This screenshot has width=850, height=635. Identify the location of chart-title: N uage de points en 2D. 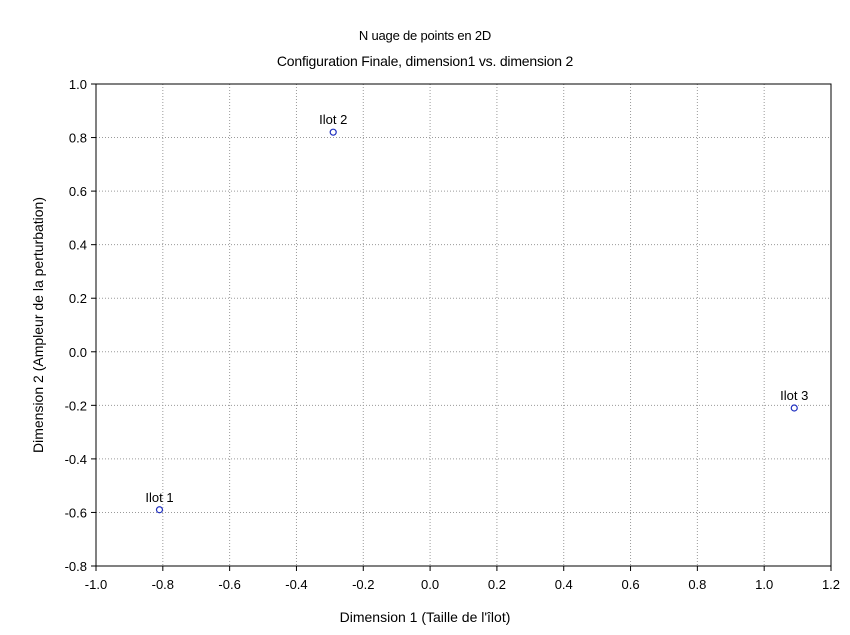
(425, 35).